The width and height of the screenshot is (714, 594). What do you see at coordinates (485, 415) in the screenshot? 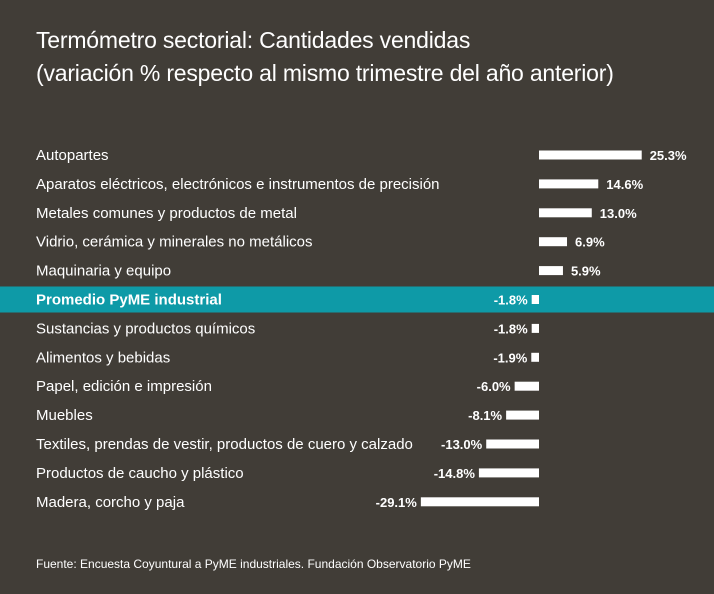
I see `value-label: -8.1%` at bounding box center [485, 415].